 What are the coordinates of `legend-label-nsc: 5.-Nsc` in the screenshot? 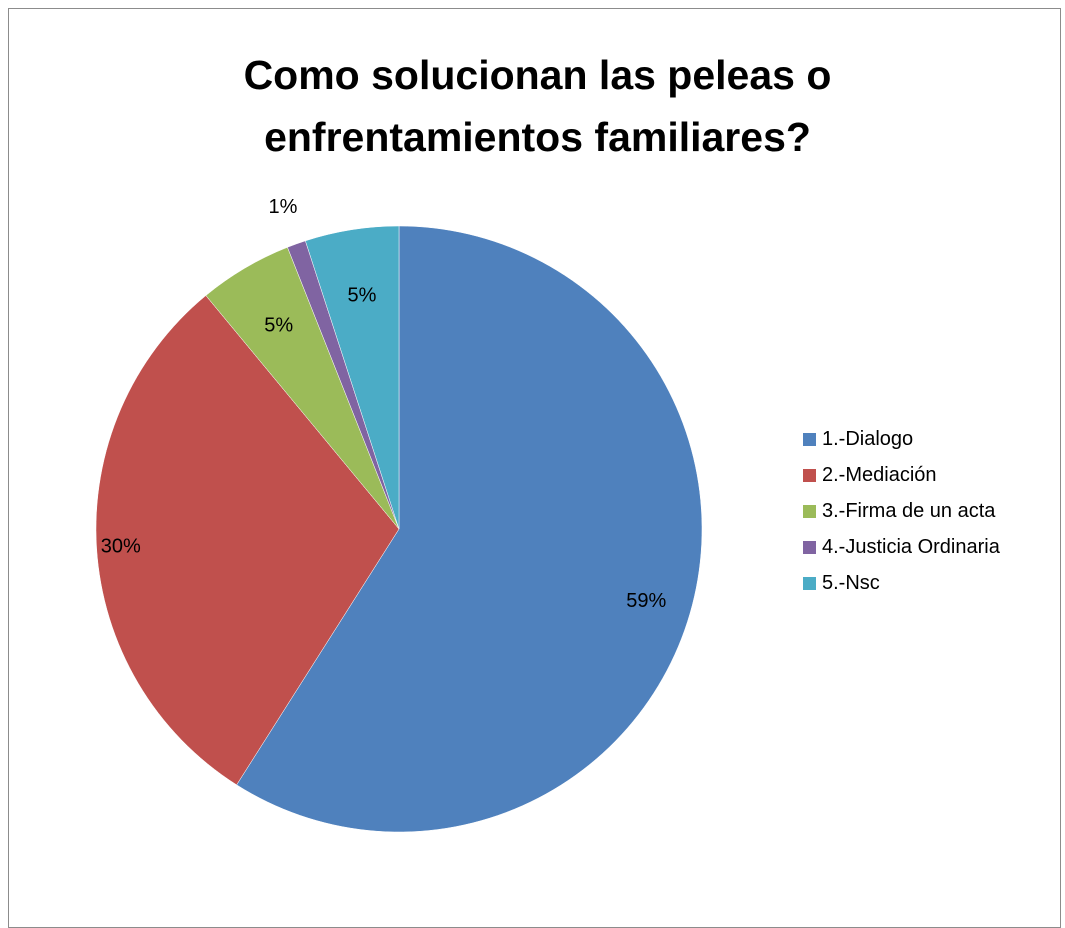 It's located at (851, 582).